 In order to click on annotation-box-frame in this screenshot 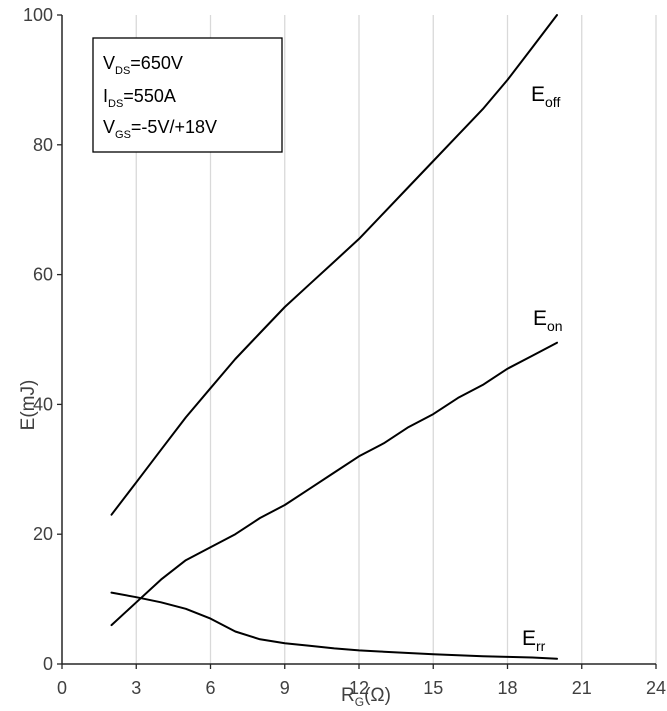, I will do `click(187, 95)`.